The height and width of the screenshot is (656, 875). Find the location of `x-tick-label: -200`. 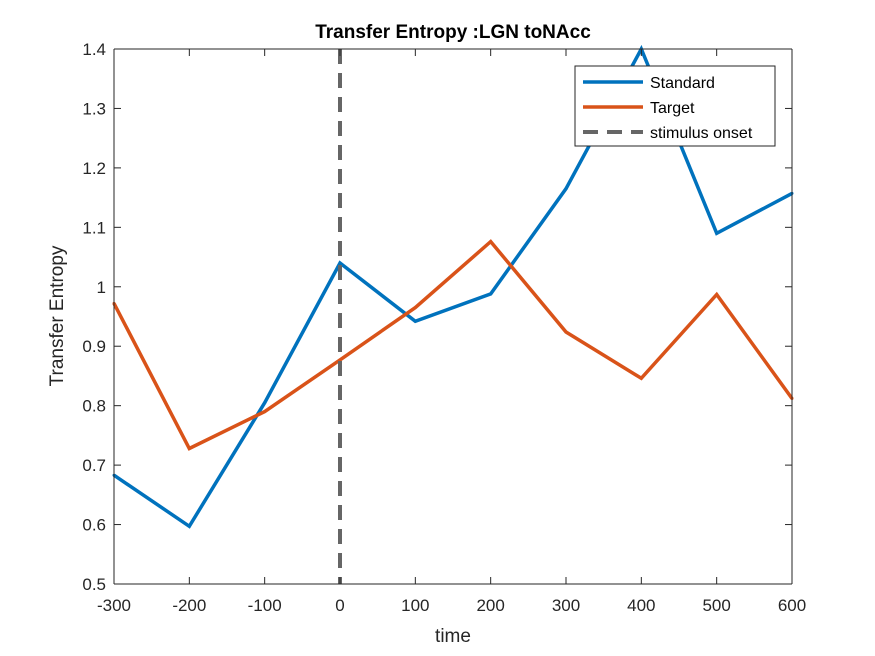

x-tick-label: -200 is located at coordinates (189, 605).